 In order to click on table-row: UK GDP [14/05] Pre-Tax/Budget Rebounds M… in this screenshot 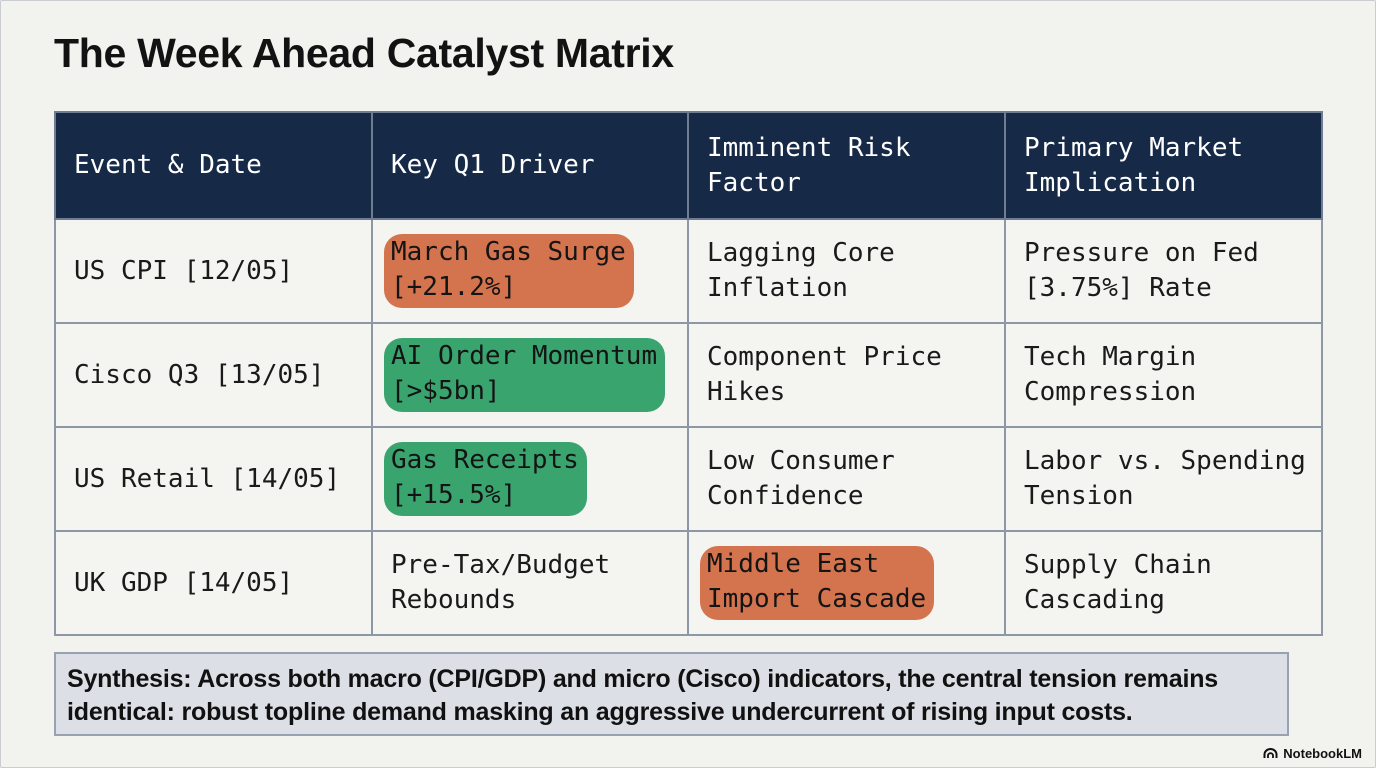, I will do `click(688, 583)`.